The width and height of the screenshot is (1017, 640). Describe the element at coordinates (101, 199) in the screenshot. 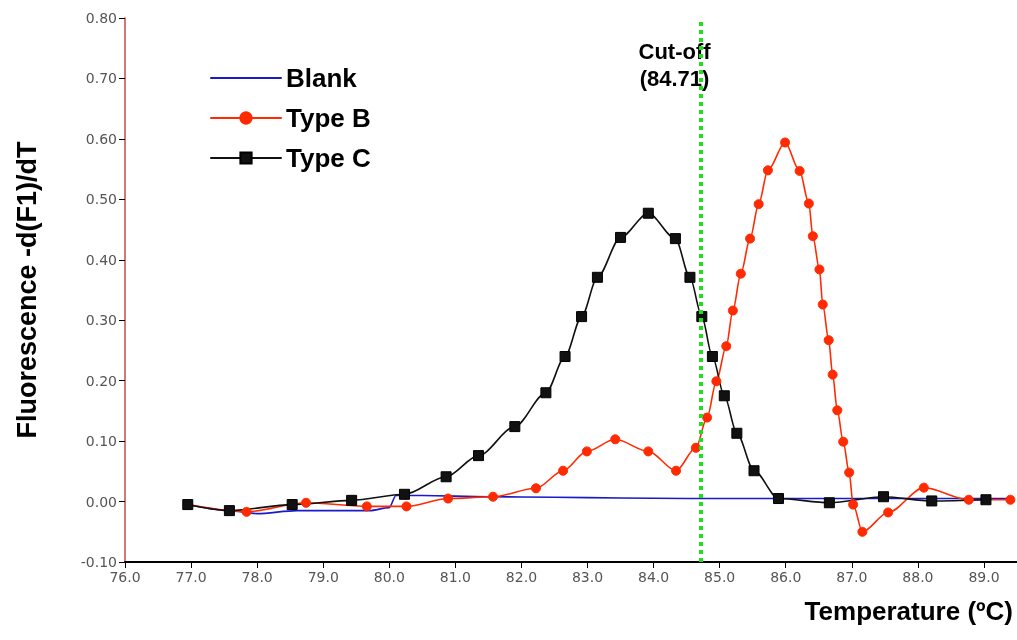

I see `y-tick-label: 0.50` at that location.